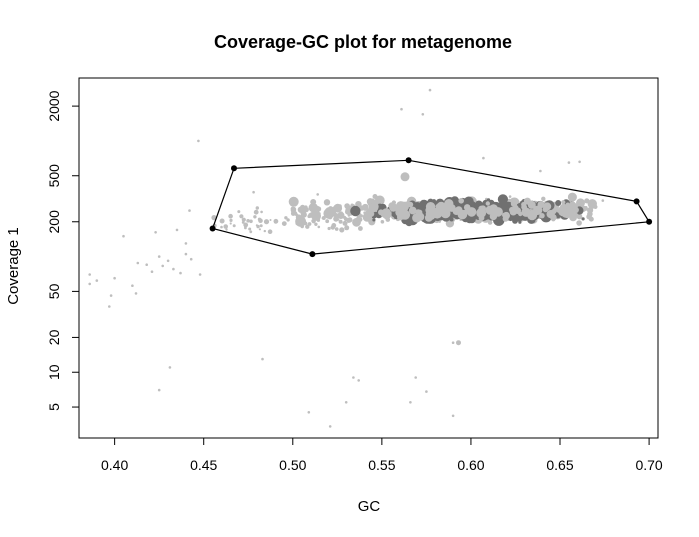 The height and width of the screenshot is (537, 699). I want to click on y-tick-label: 500, so click(54, 176).